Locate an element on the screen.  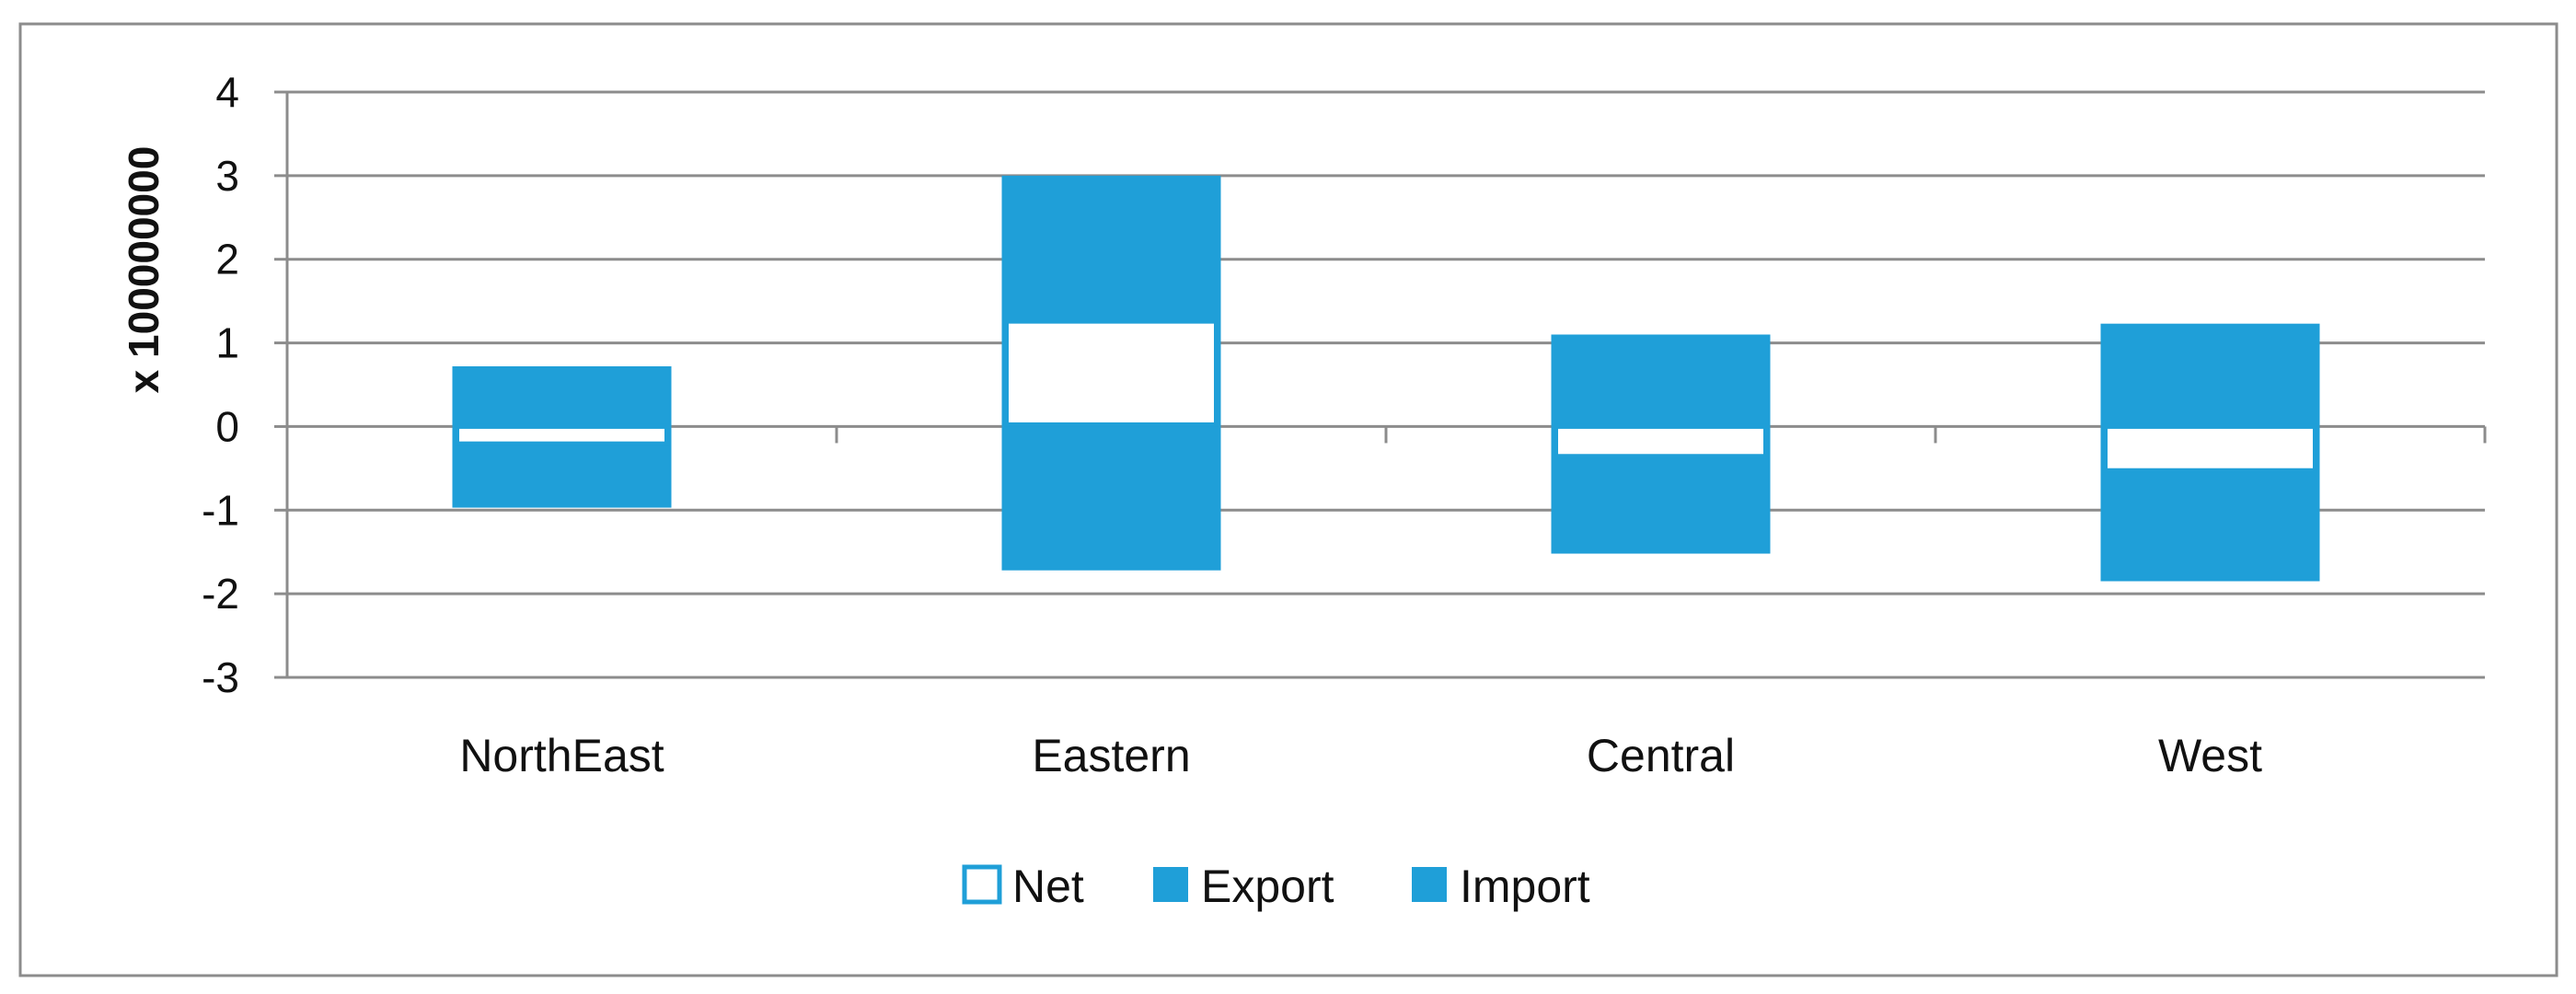
legend-swatch-net is located at coordinates (982, 884).